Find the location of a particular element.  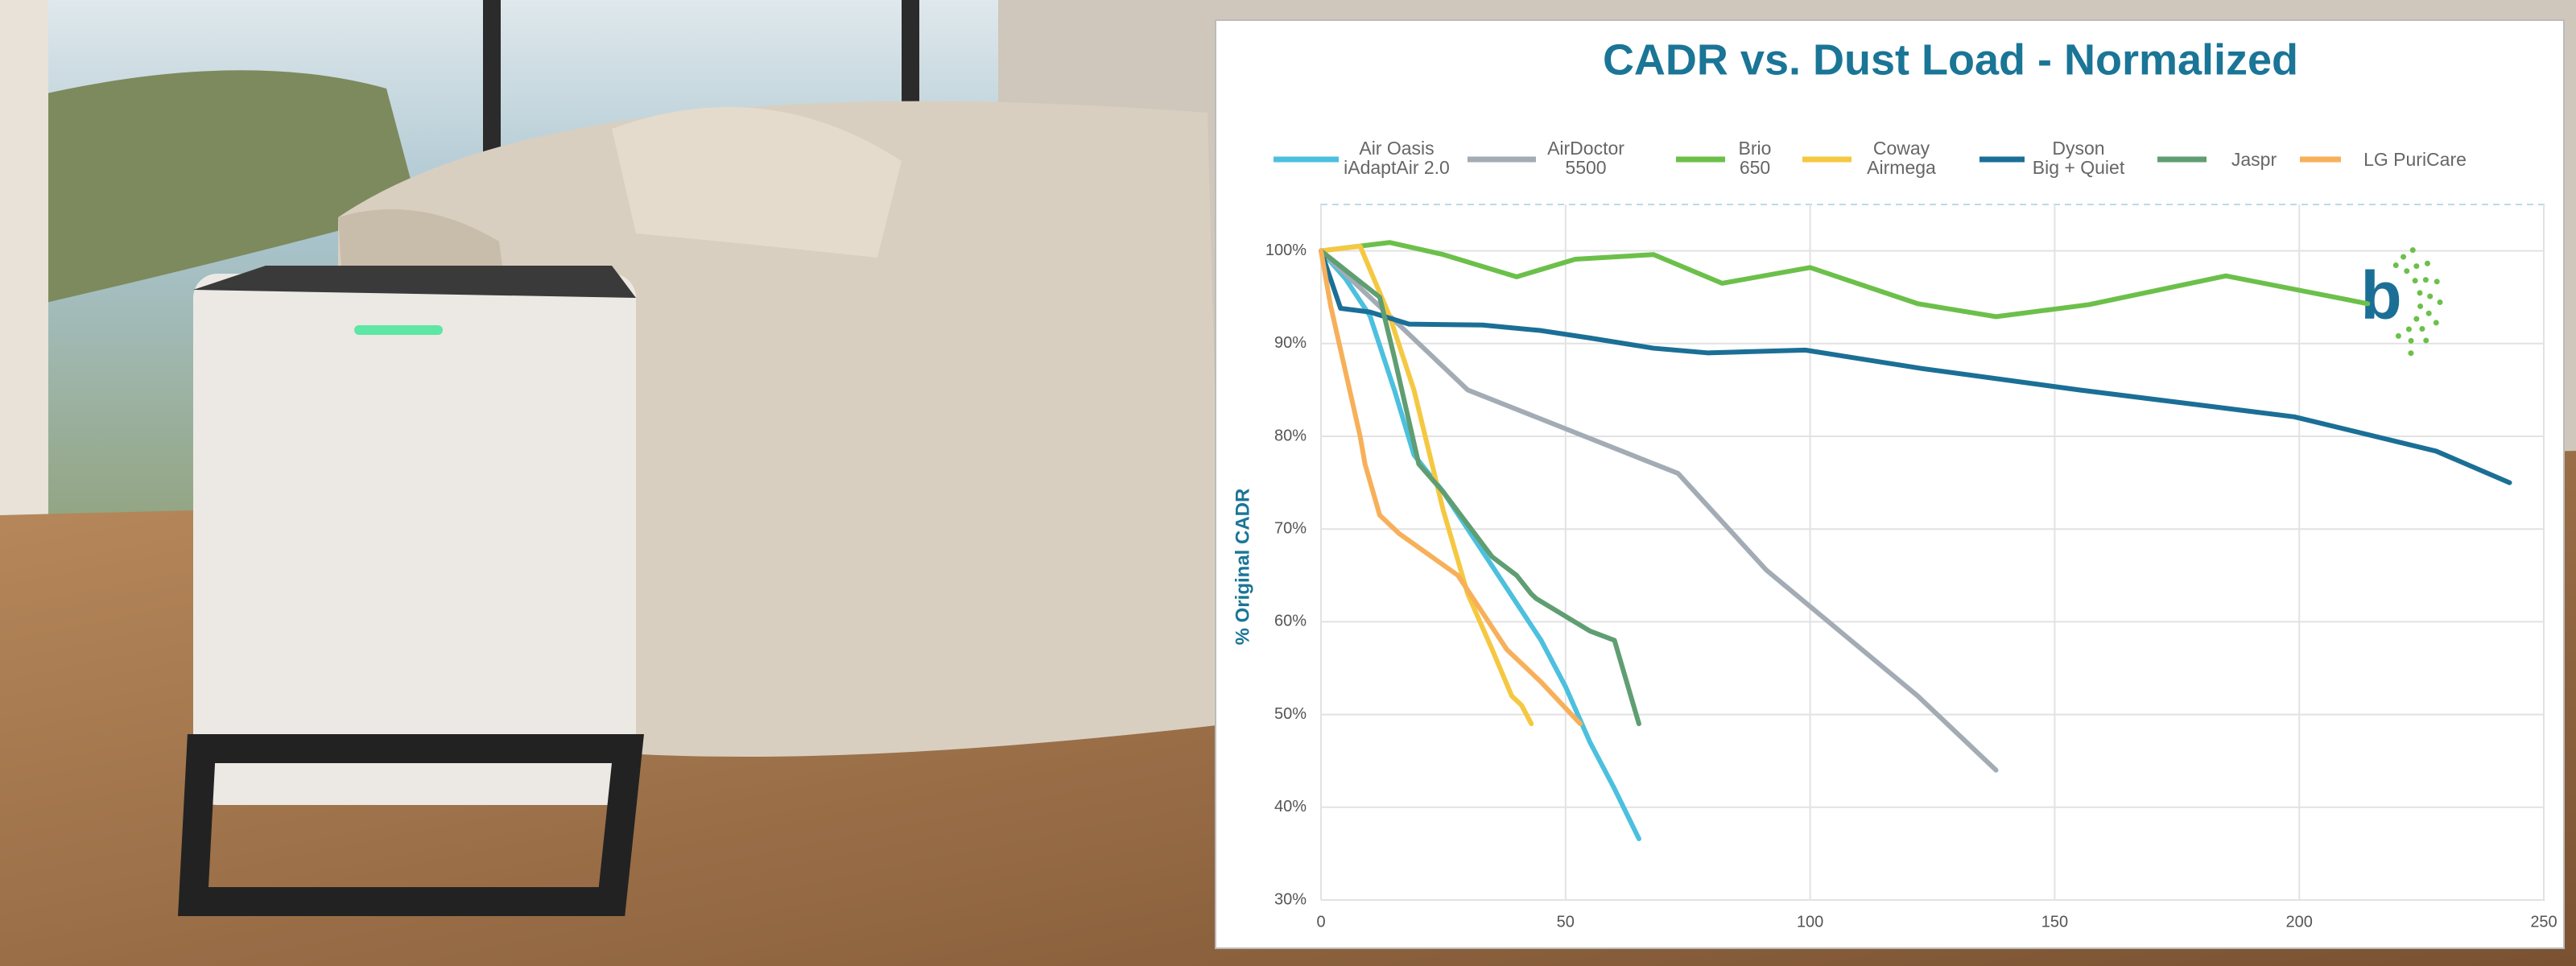

x-tick-label: 0 is located at coordinates (1320, 922).